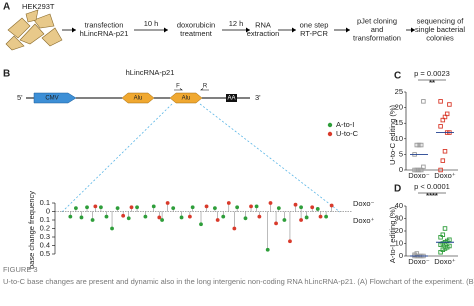 The width and height of the screenshot is (474, 306). I want to click on p-value: p < 0.0001, so click(432, 186).